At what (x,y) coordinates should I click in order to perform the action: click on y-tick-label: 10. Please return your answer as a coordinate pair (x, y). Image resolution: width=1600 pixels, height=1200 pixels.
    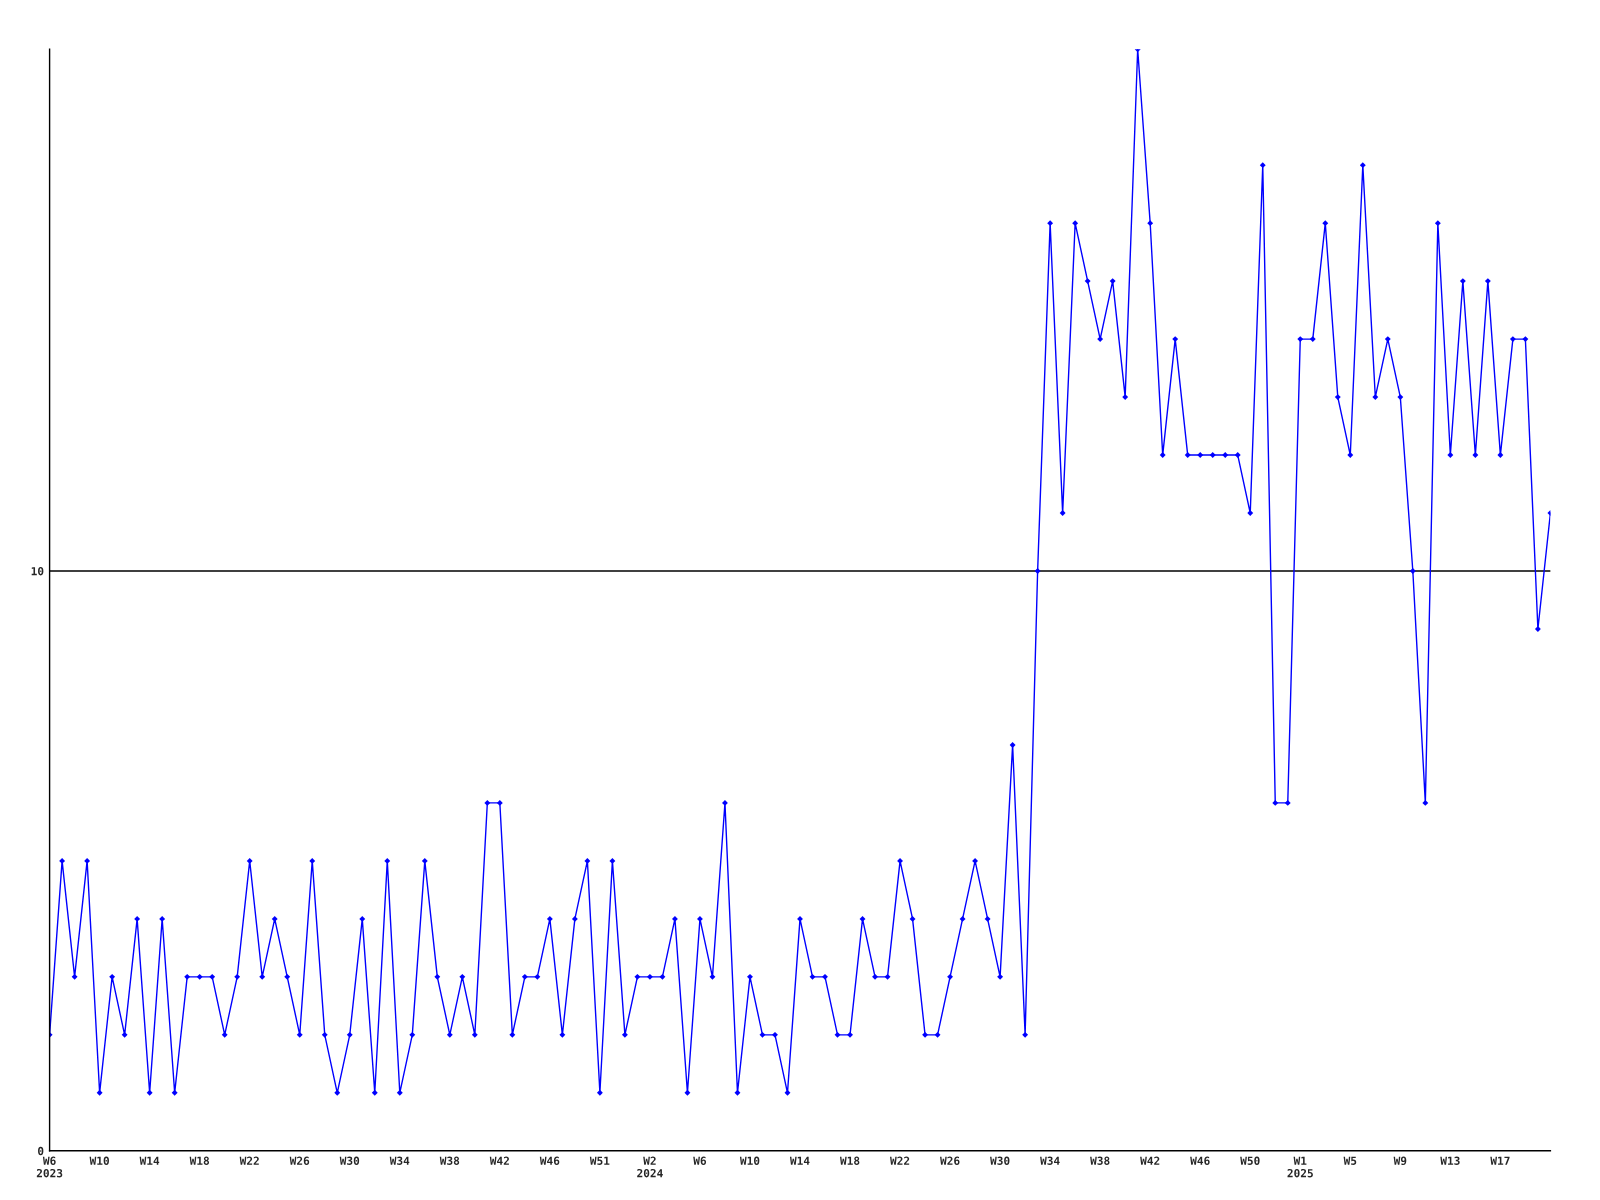
    Looking at the image, I should click on (37, 571).